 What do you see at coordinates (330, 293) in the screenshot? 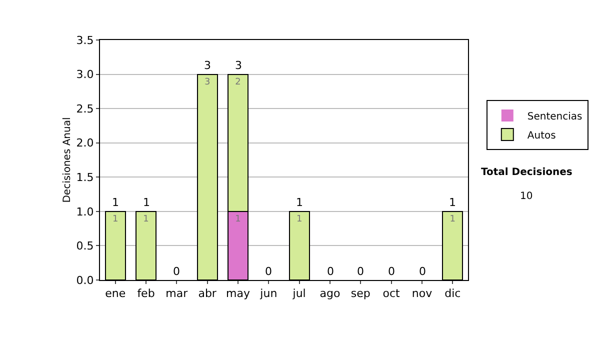
I see `x-tick-label: ago` at bounding box center [330, 293].